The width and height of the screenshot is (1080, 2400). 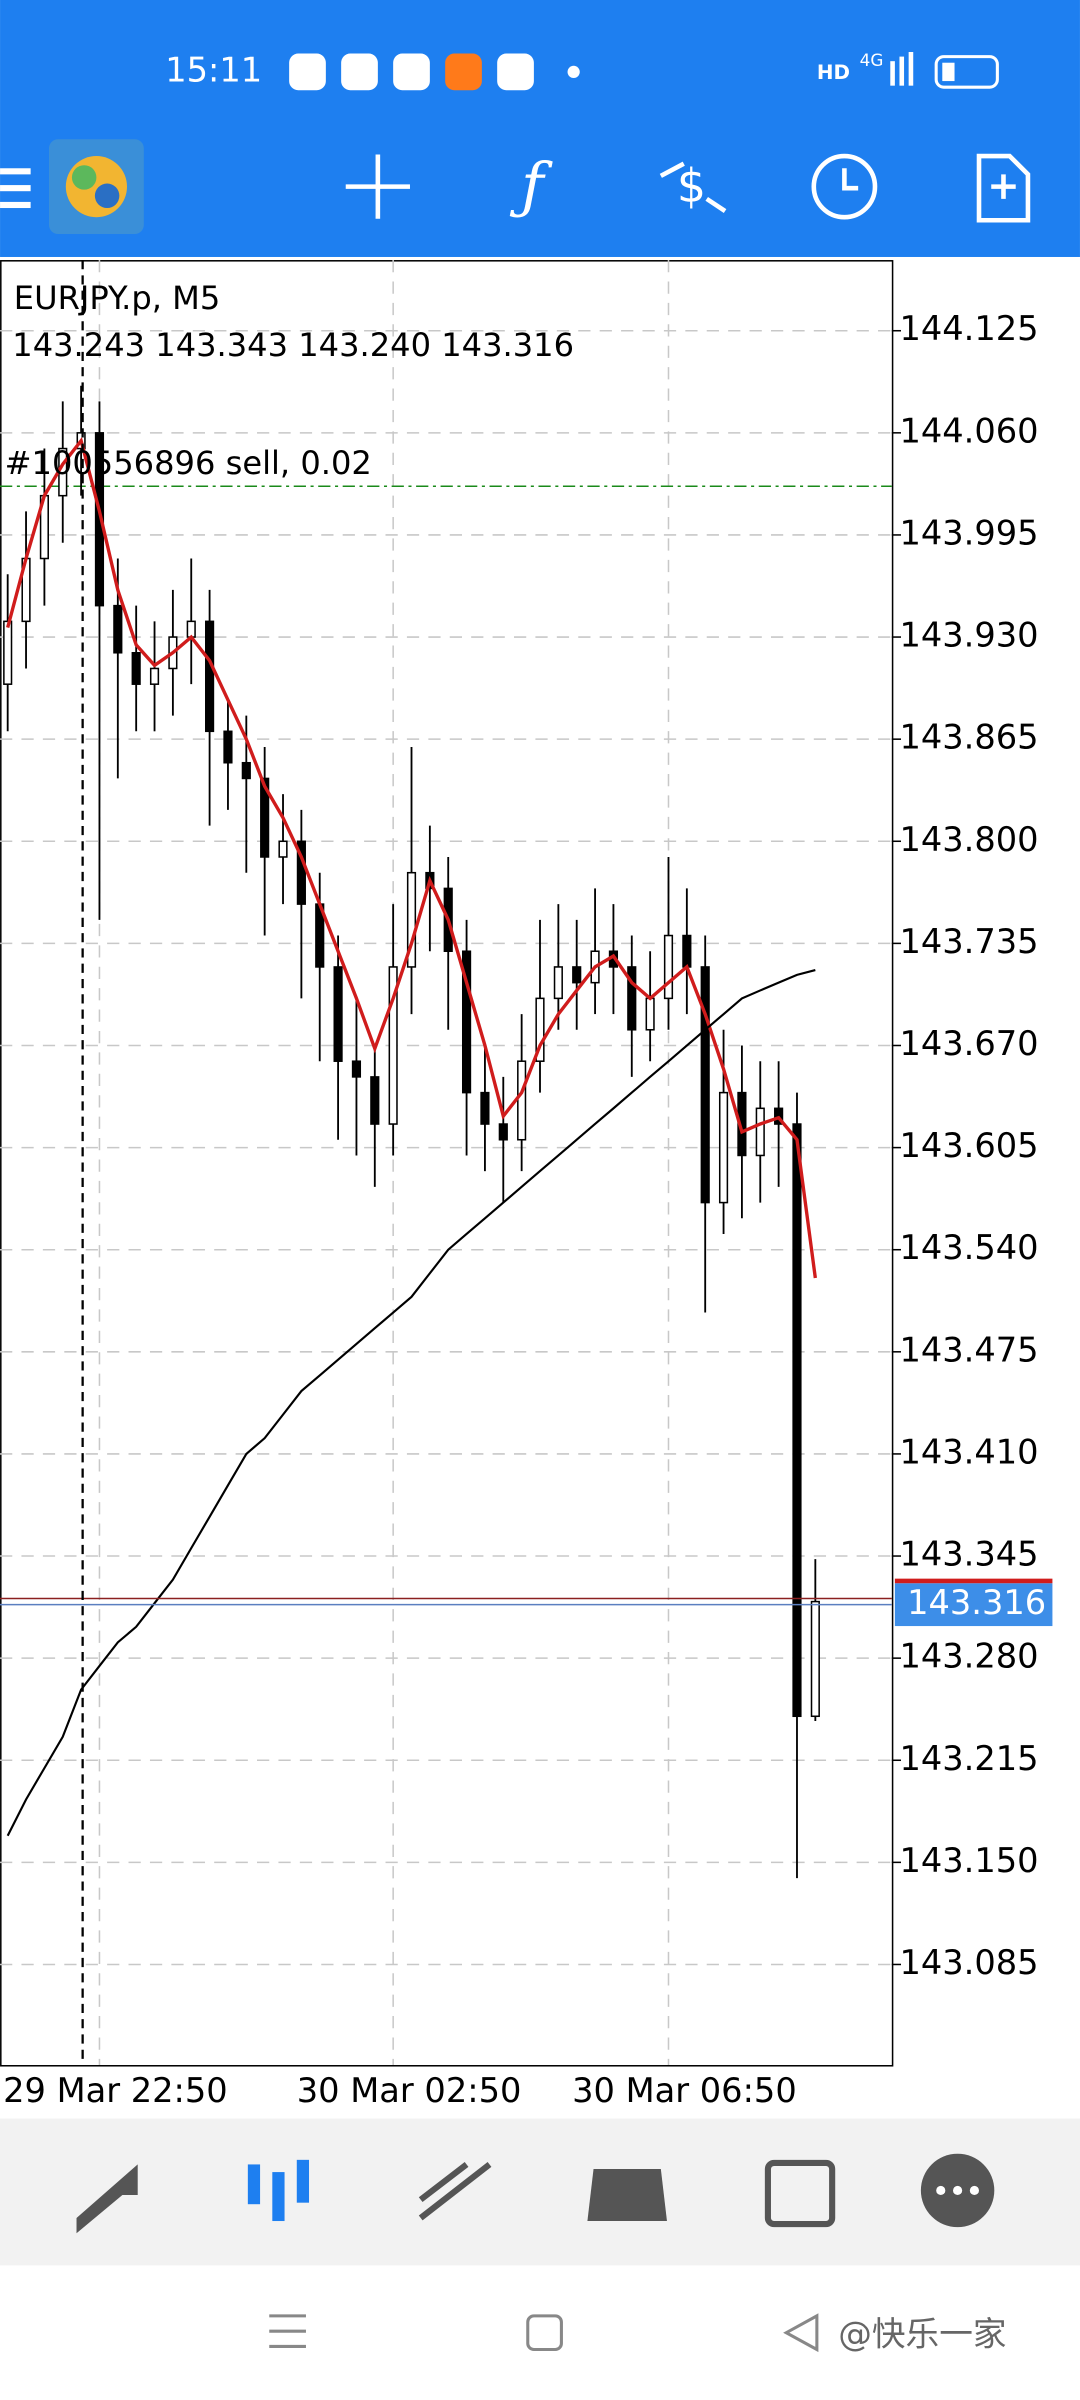 What do you see at coordinates (800, 2193) in the screenshot?
I see `news-tab` at bounding box center [800, 2193].